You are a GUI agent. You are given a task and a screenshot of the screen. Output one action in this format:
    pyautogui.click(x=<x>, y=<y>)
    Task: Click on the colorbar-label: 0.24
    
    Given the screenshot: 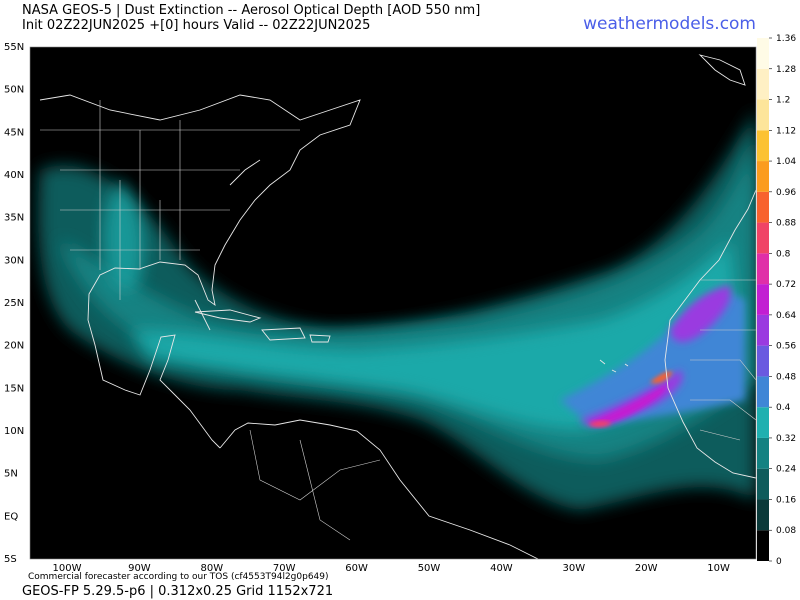 What is the action you would take?
    pyautogui.click(x=786, y=470)
    